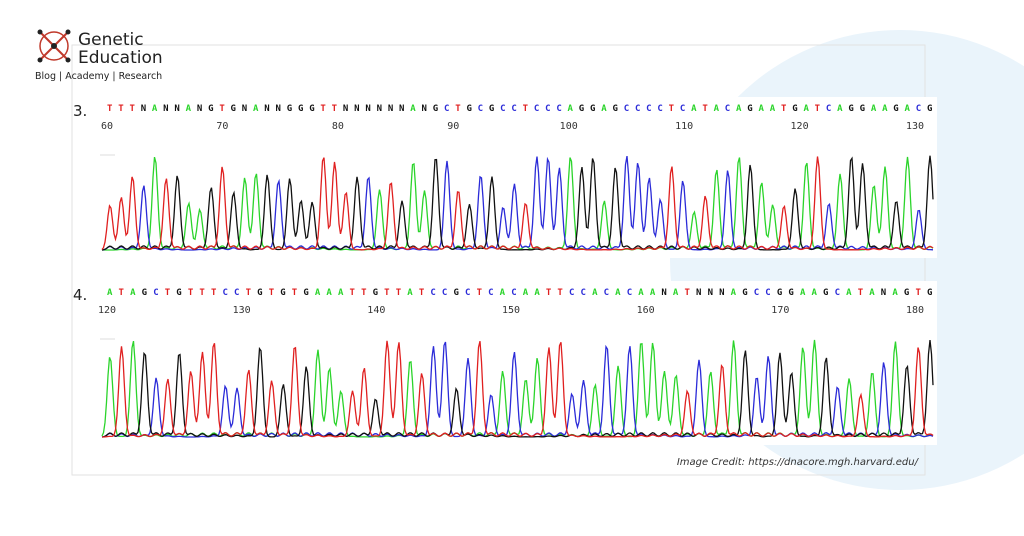  I want to click on base-position: 170, so click(780, 310).